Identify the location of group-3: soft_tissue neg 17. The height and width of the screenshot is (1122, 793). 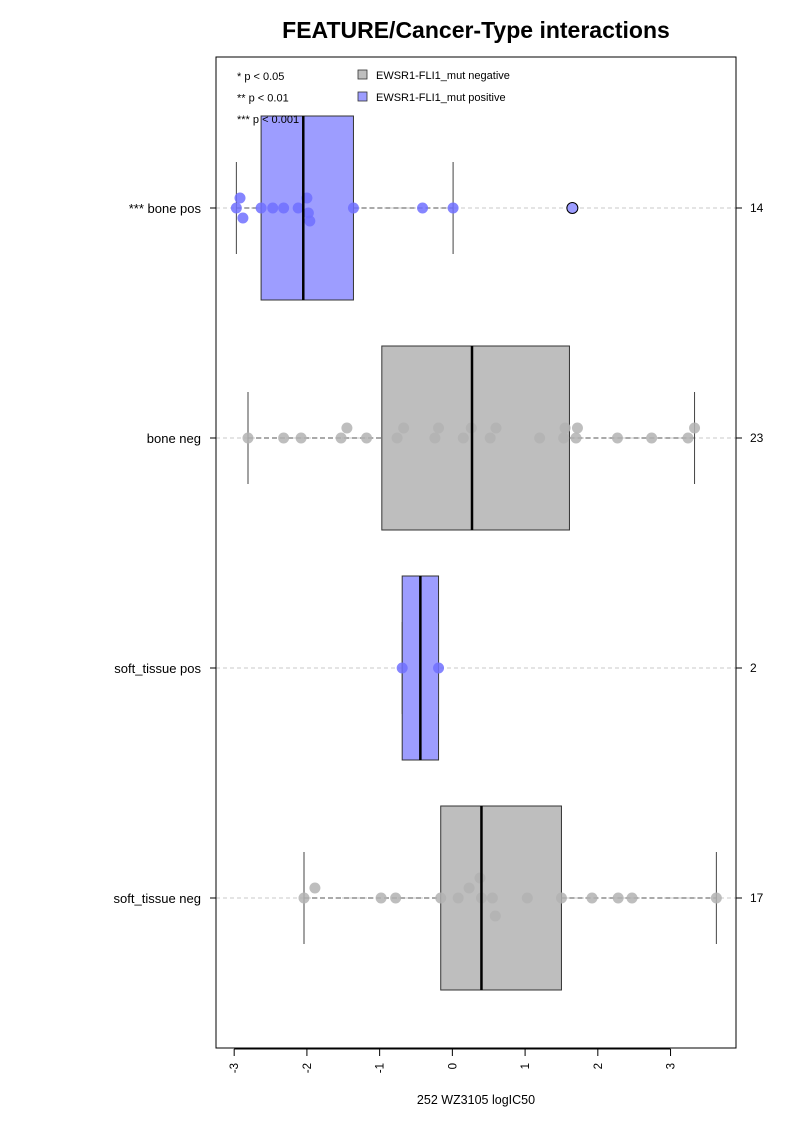
(439, 898).